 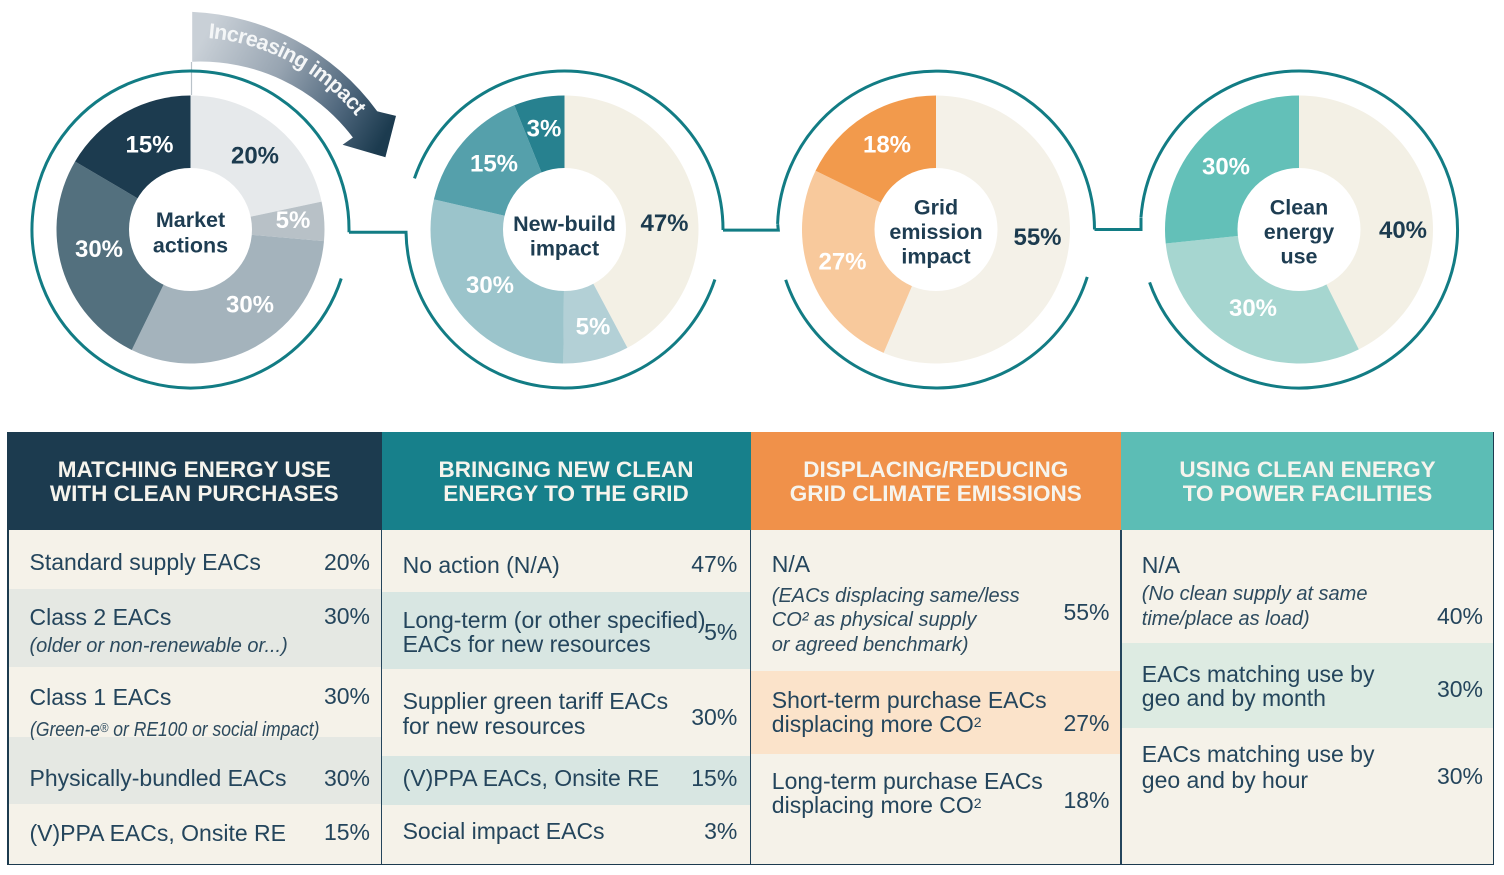 What do you see at coordinates (936, 208) in the screenshot?
I see `svg-text: Grid` at bounding box center [936, 208].